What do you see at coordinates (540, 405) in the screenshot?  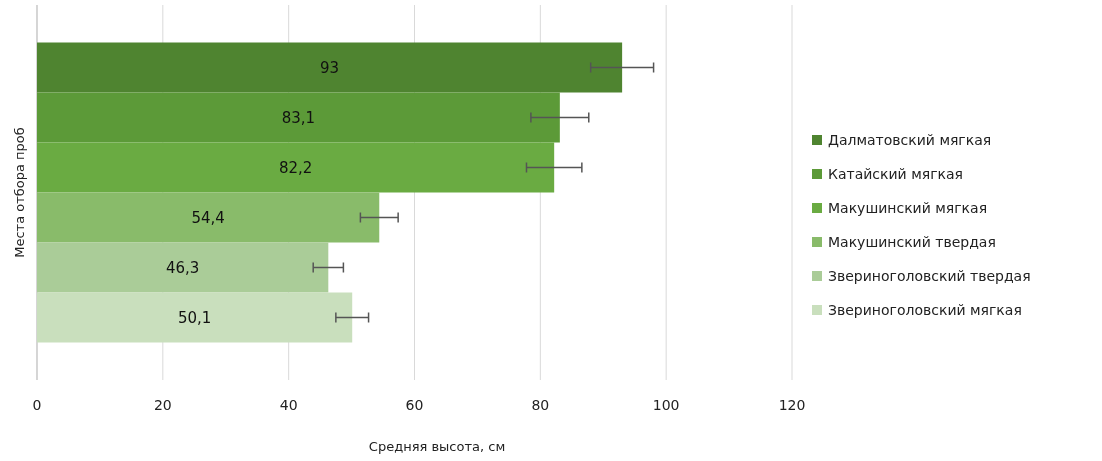 I see `x-tick-label: 80` at bounding box center [540, 405].